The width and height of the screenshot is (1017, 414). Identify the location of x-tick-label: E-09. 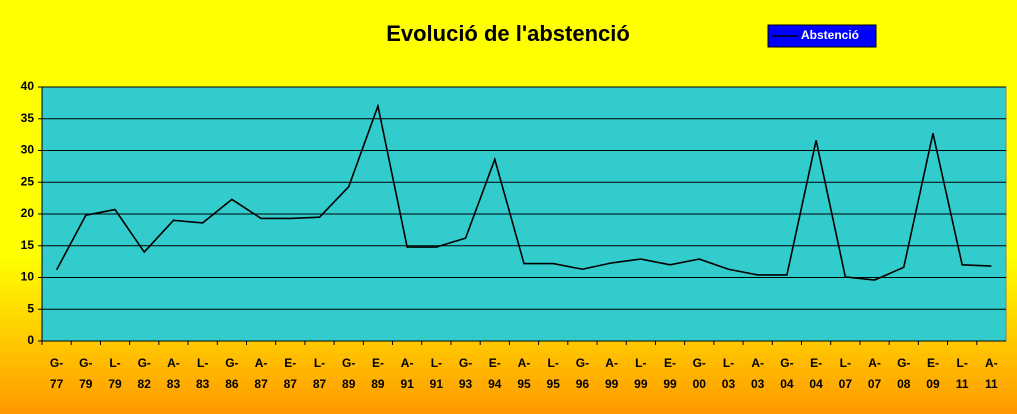
(933, 373).